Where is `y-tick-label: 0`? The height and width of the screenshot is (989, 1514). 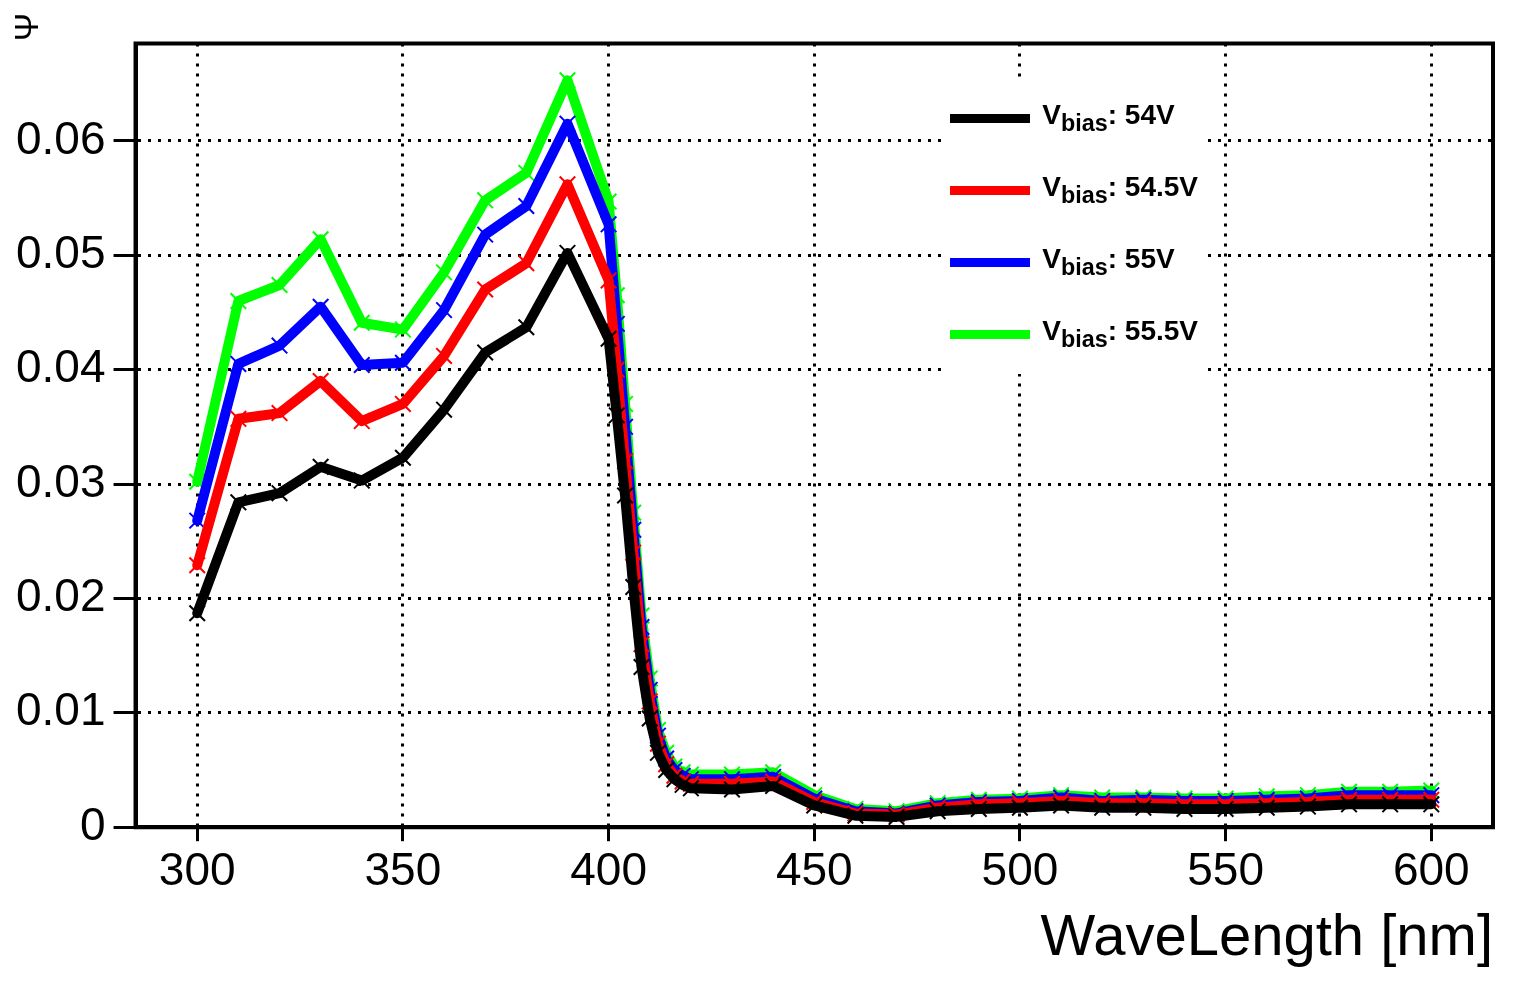 y-tick-label: 0 is located at coordinates (92, 823).